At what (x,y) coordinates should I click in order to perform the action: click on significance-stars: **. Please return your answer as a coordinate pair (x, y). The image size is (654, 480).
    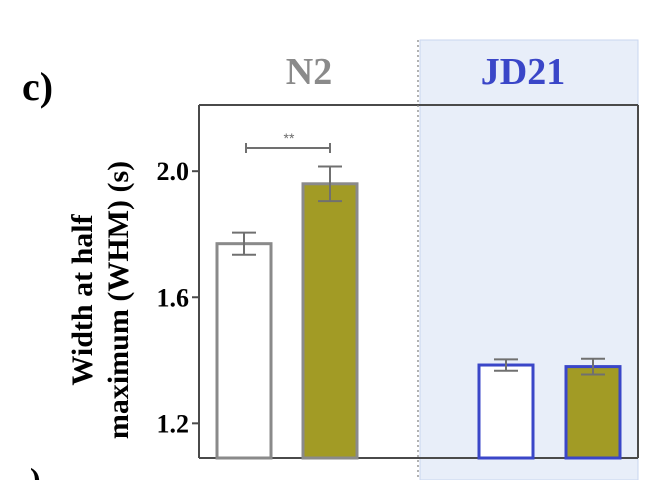
    Looking at the image, I should click on (289, 138).